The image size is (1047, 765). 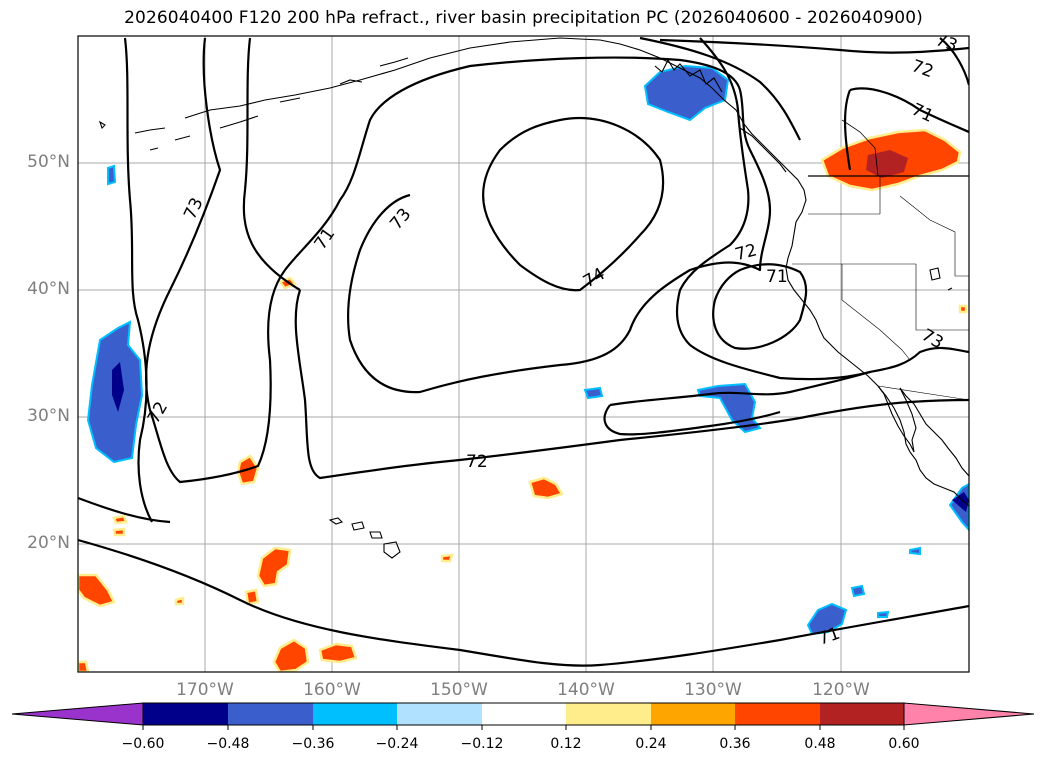 What do you see at coordinates (651, 744) in the screenshot?
I see `colorbar-tick-label: 0.24` at bounding box center [651, 744].